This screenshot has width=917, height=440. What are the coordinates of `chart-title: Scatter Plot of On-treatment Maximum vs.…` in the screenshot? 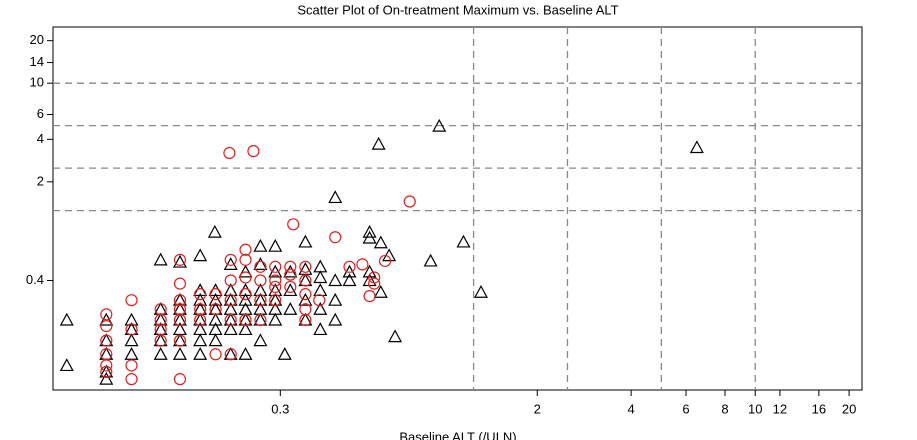 It's located at (457, 9).